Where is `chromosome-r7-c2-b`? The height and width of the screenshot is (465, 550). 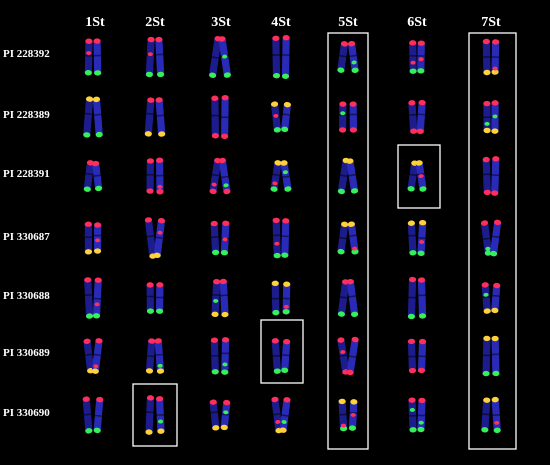 chromosome-r7-c2-b is located at coordinates (160, 415).